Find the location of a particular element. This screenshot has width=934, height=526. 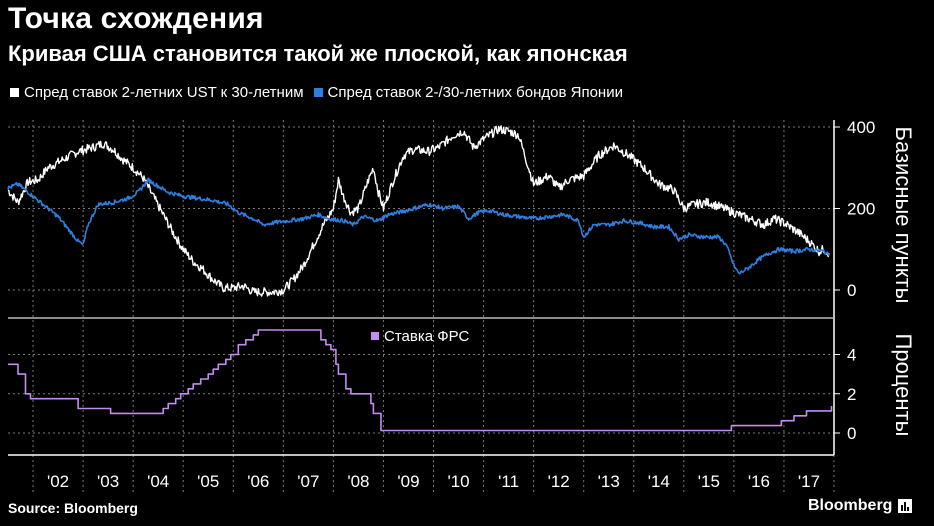

legend-swatch-fed is located at coordinates (375, 336).